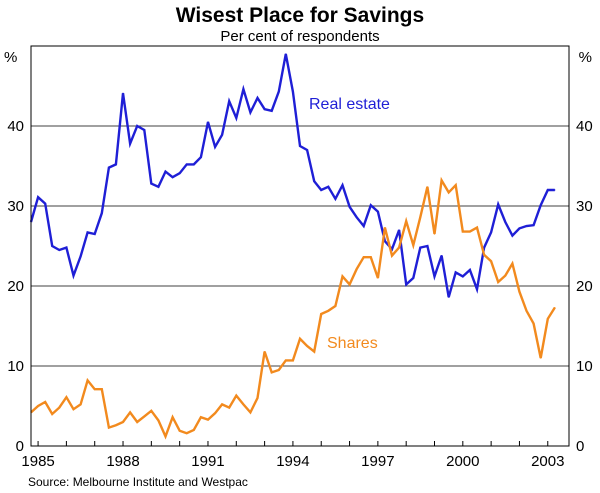 The width and height of the screenshot is (600, 493). What do you see at coordinates (122, 461) in the screenshot?
I see `x-tick-label: 1988` at bounding box center [122, 461].